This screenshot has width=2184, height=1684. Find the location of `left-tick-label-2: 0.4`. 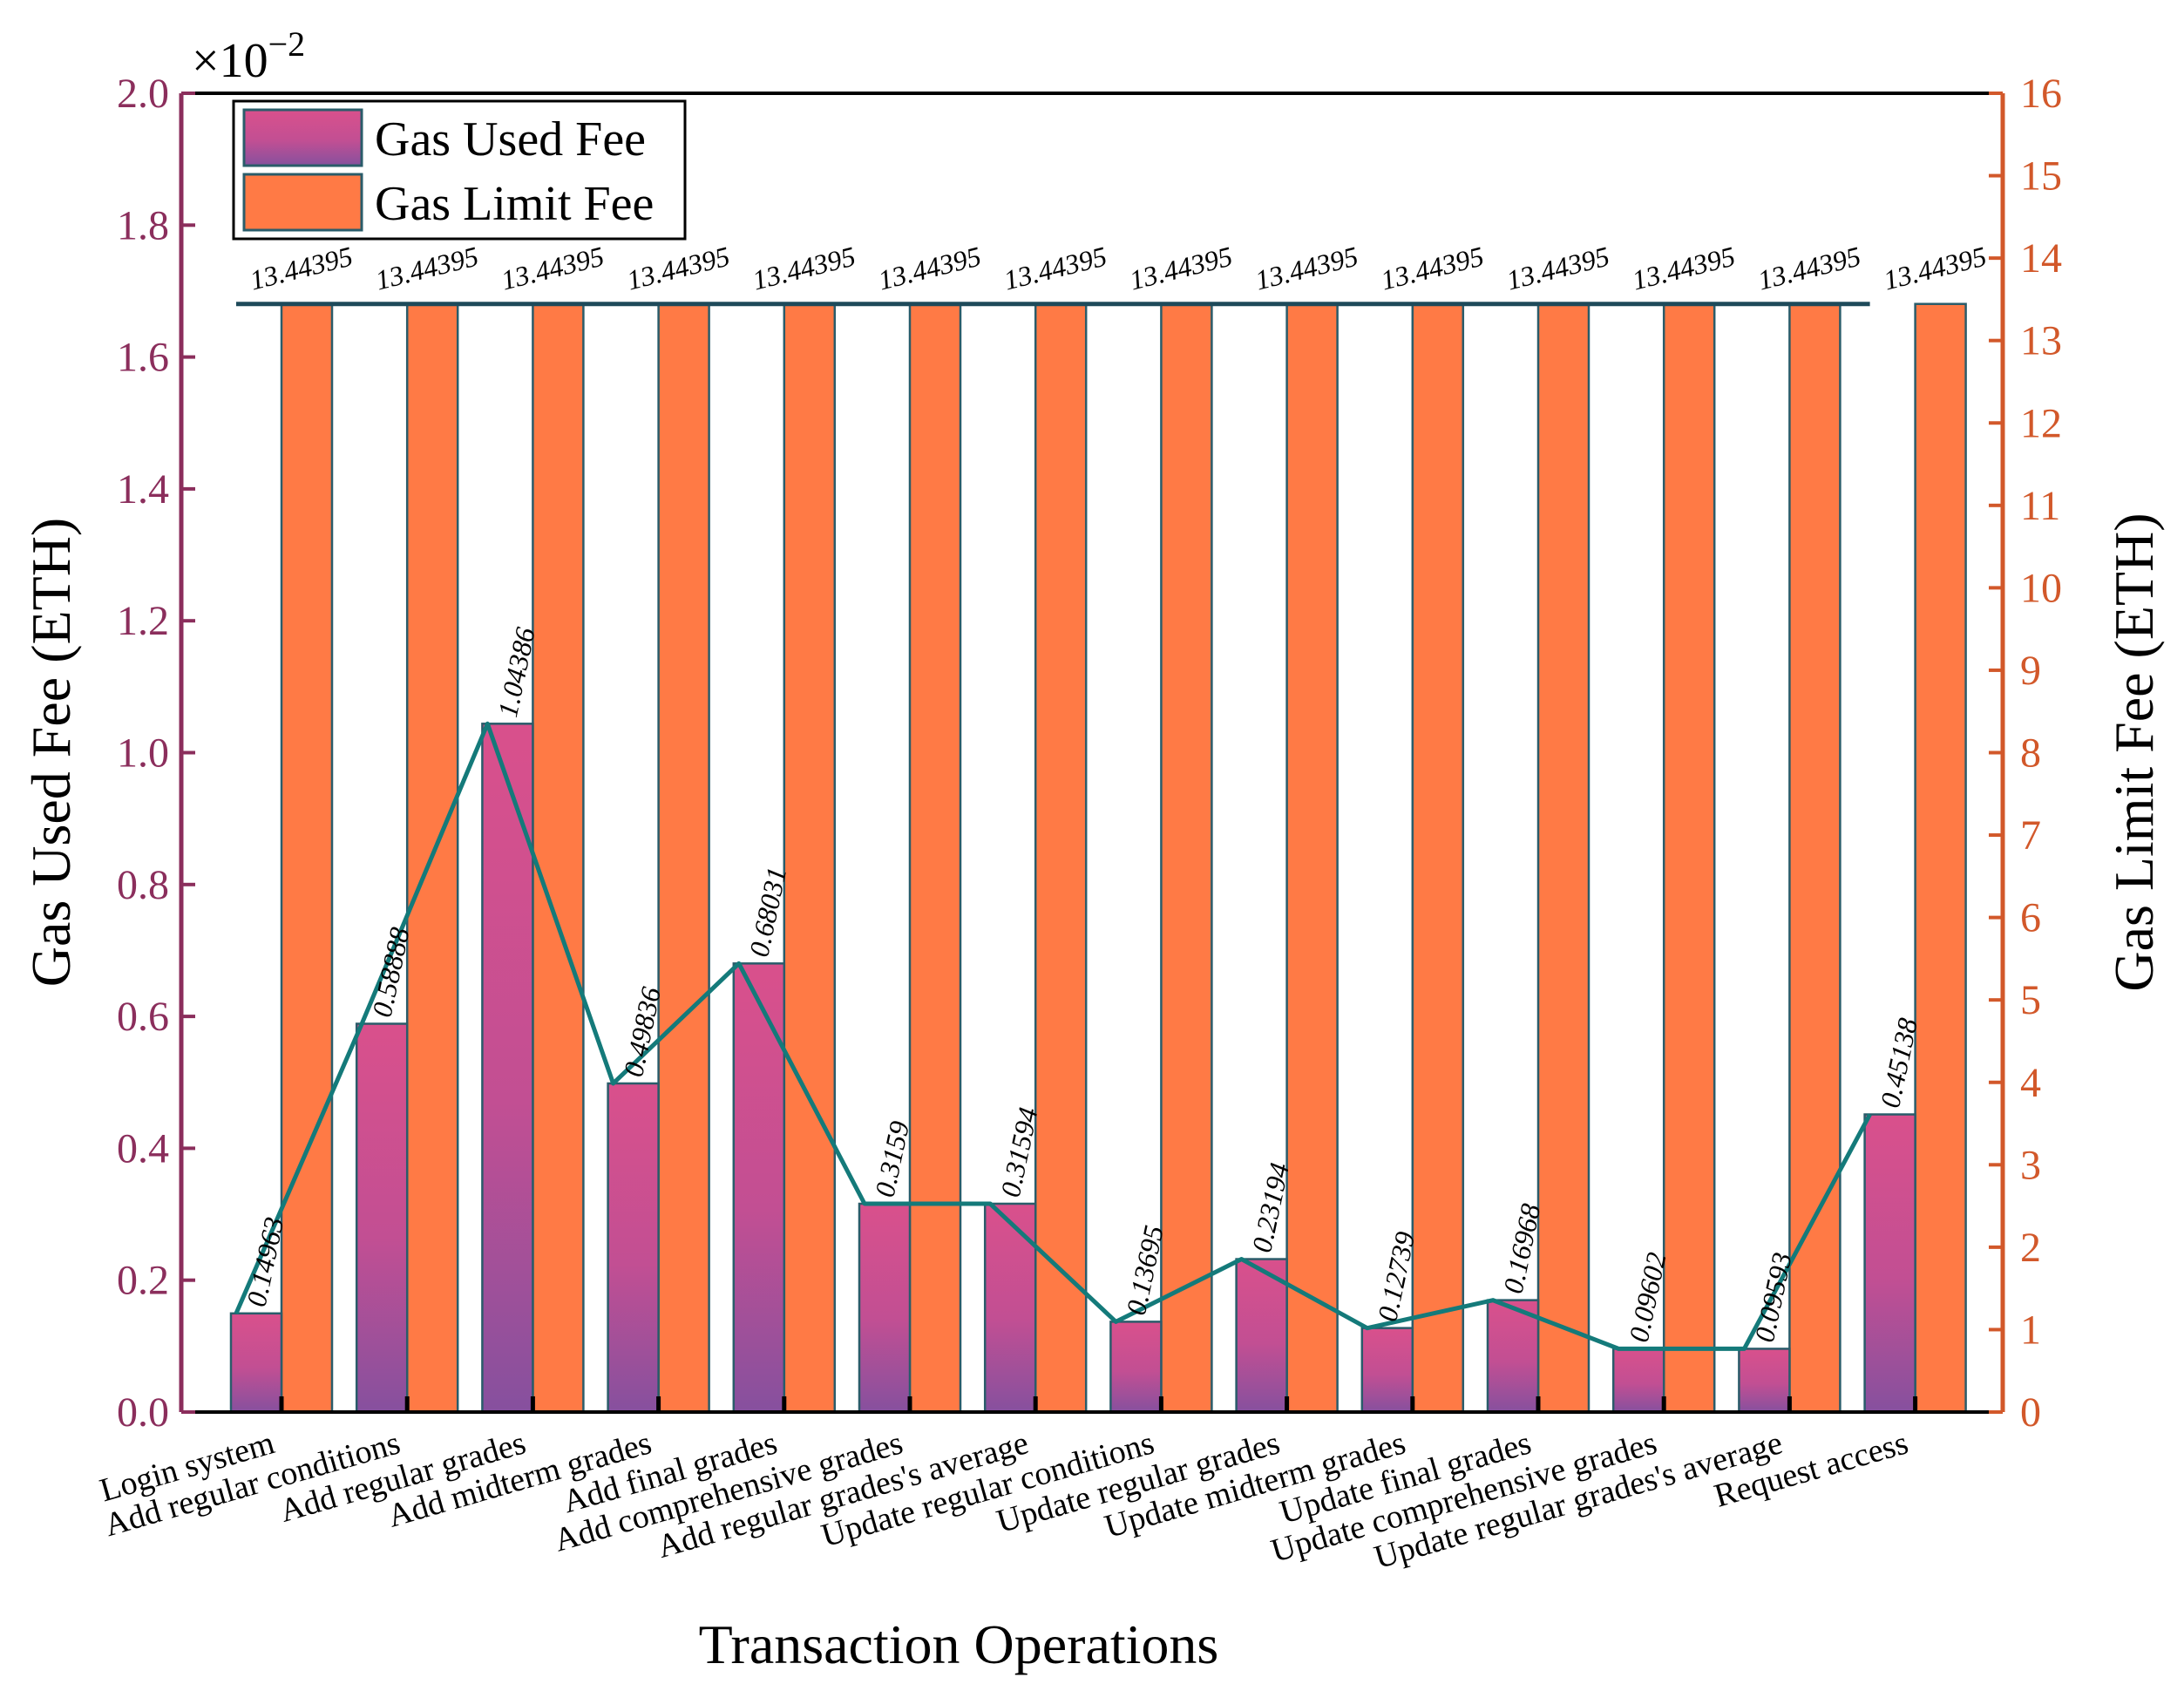

left-tick-label-2: 0.4 is located at coordinates (143, 1148).